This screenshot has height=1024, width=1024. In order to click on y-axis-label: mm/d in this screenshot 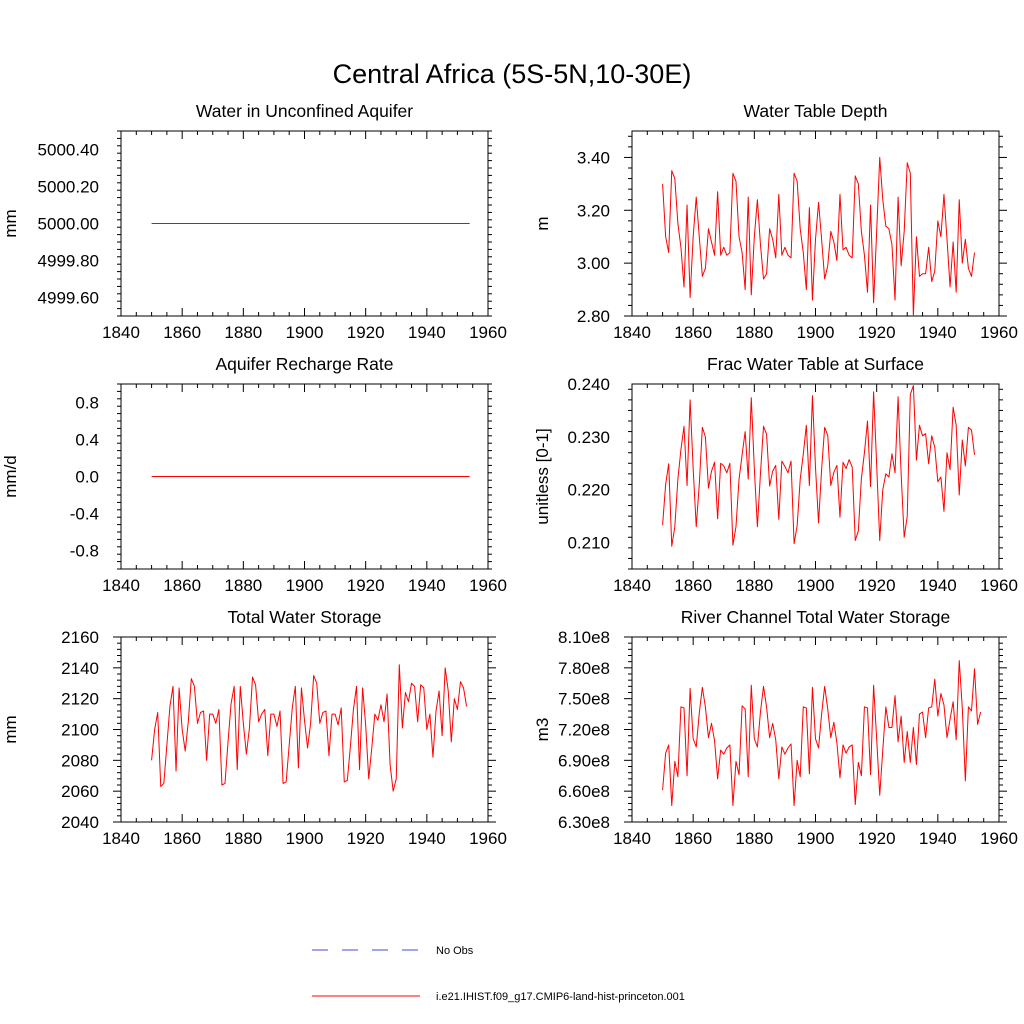, I will do `click(10, 476)`.